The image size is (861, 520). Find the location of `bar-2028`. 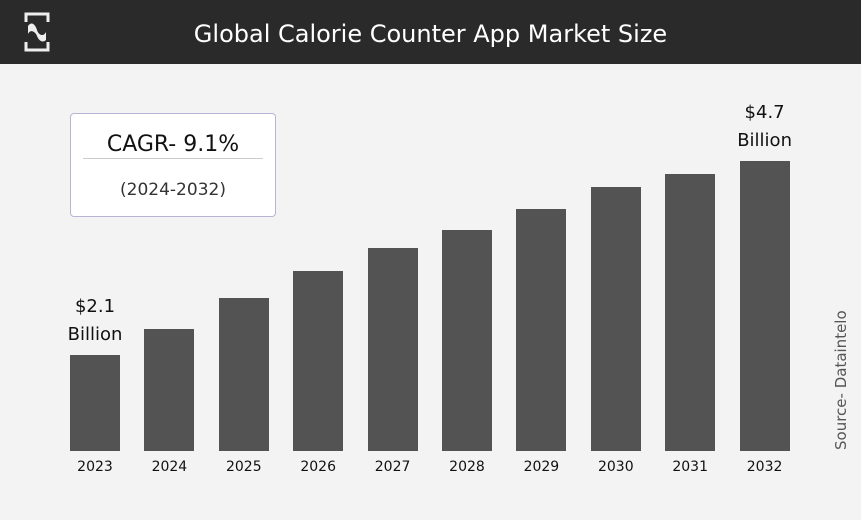

bar-2028 is located at coordinates (467, 340).